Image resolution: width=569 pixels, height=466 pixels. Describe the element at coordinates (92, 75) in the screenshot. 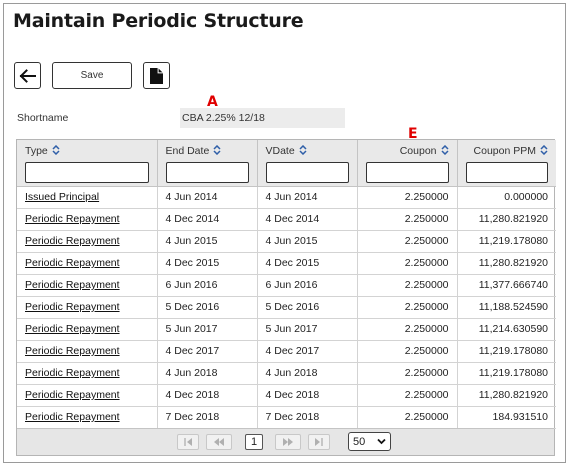

I see `save-button: Save` at that location.